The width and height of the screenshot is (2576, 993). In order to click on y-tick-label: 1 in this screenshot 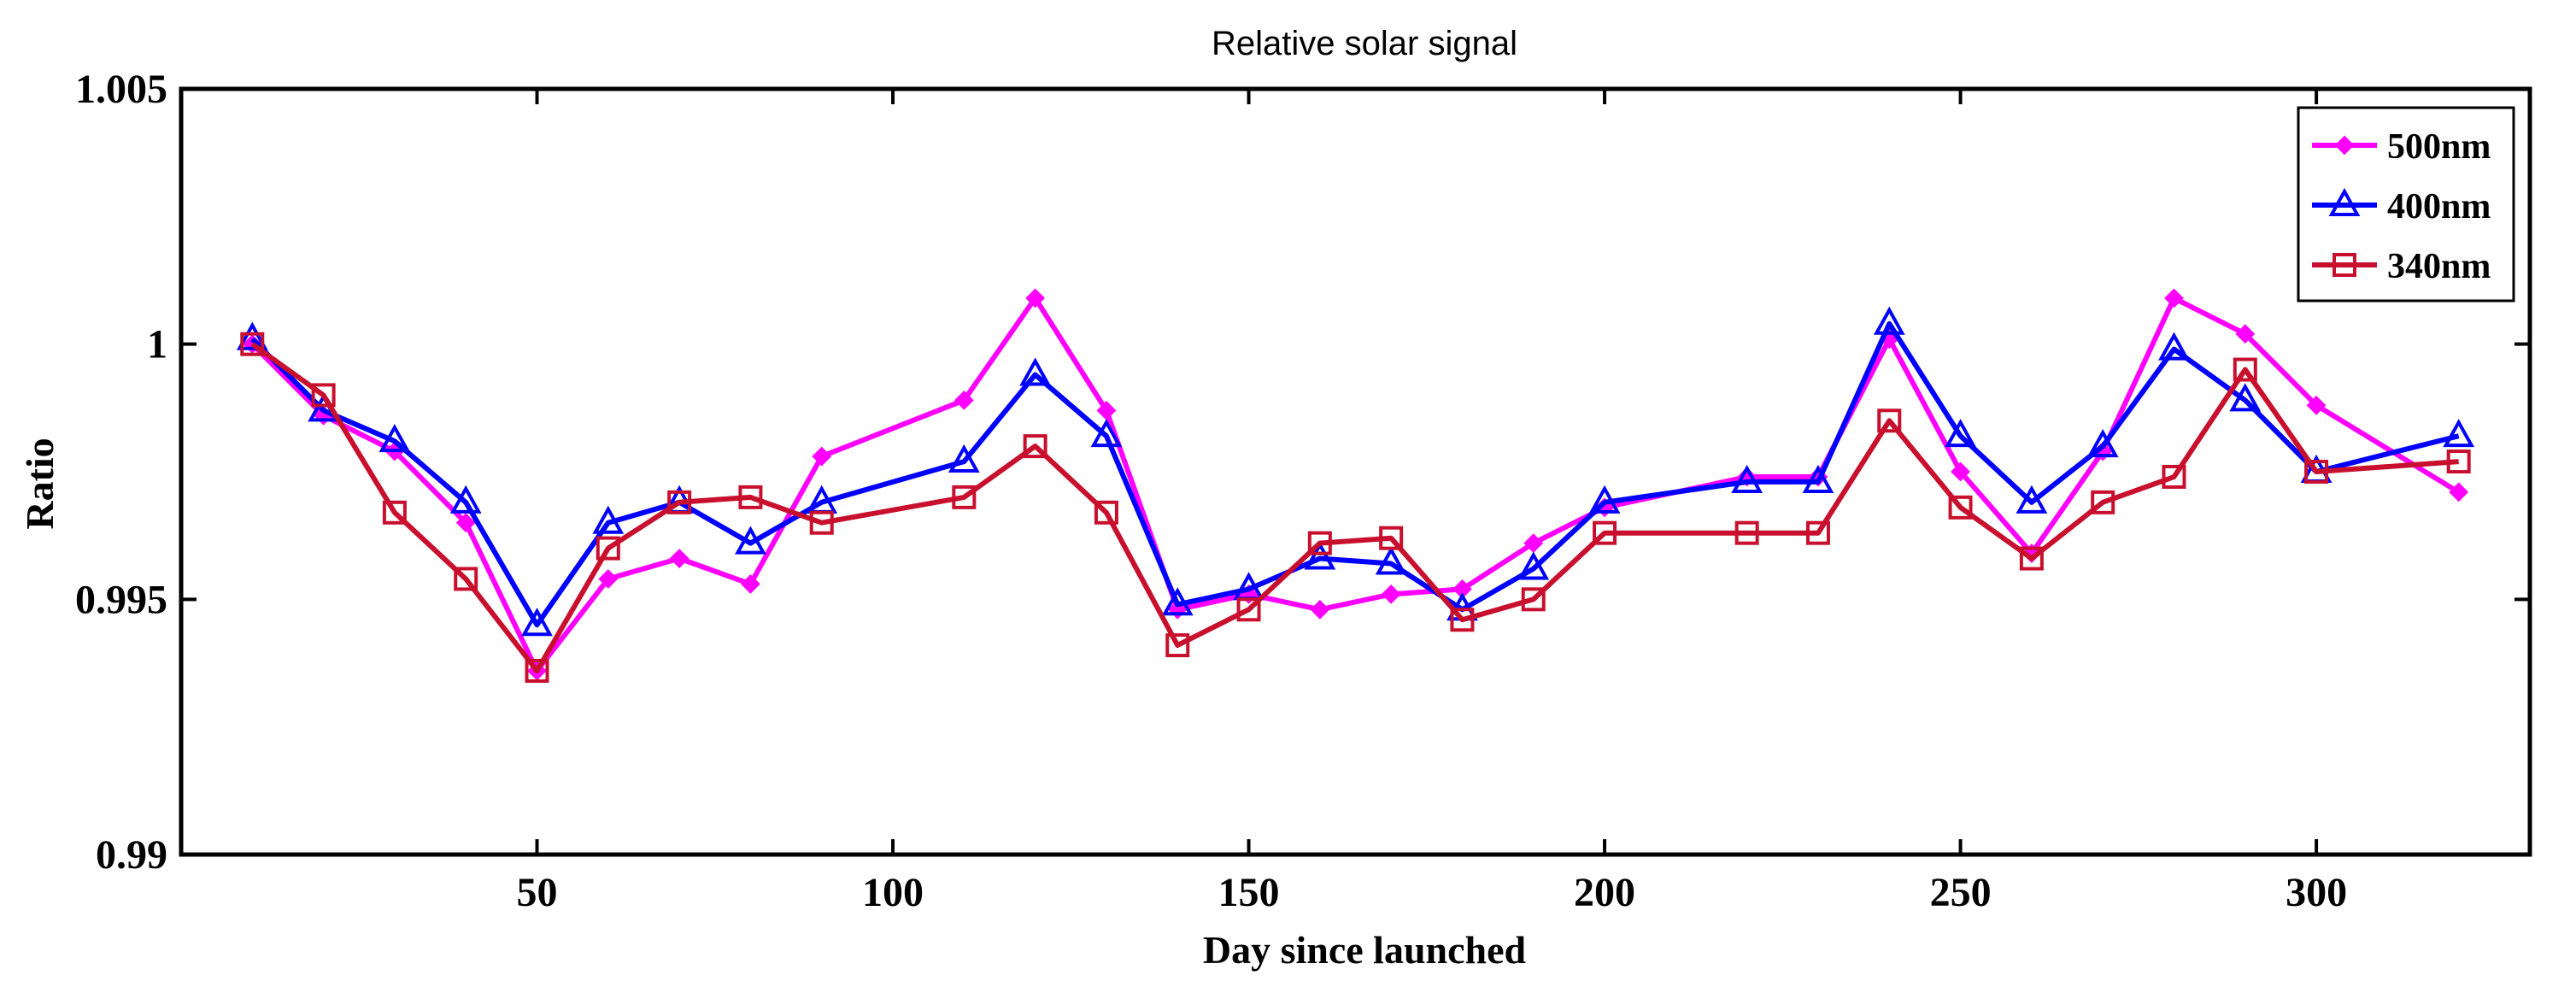, I will do `click(157, 344)`.